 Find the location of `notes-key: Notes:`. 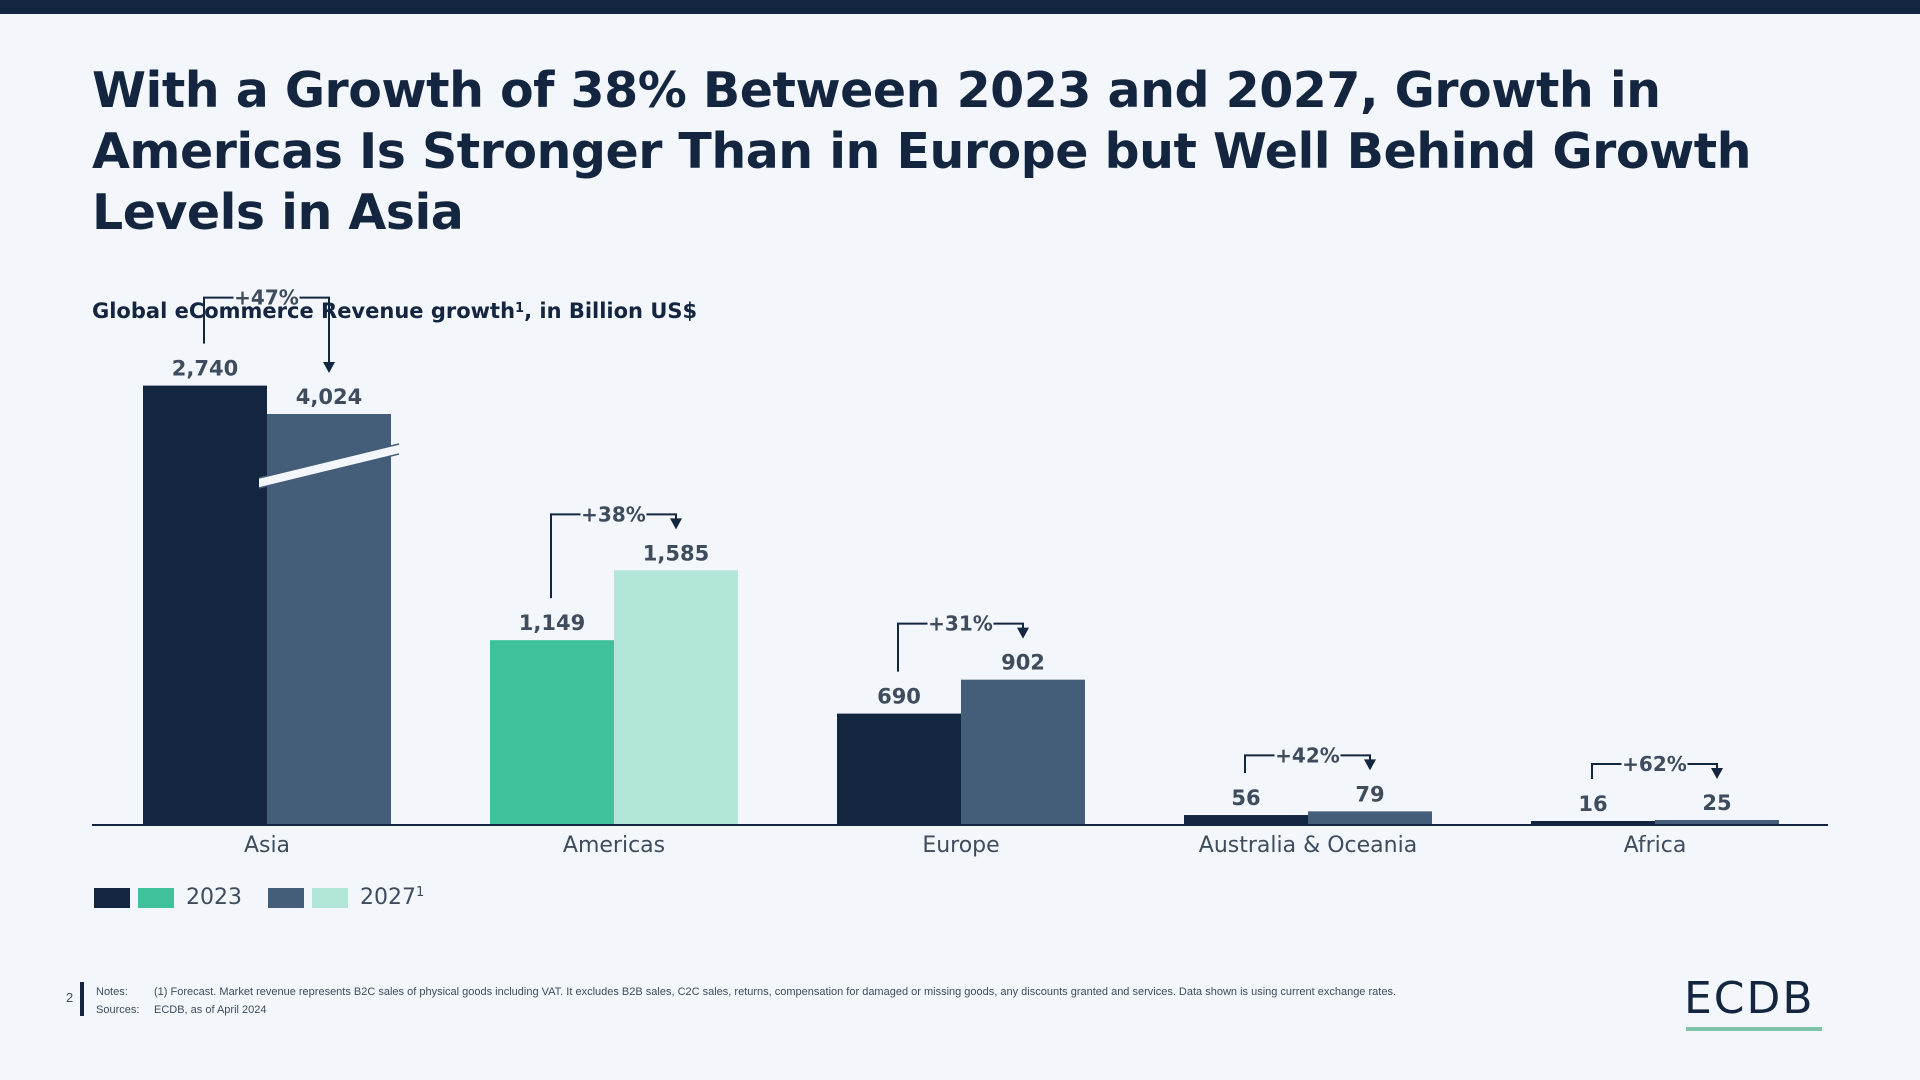

notes-key: Notes: is located at coordinates (112, 992).